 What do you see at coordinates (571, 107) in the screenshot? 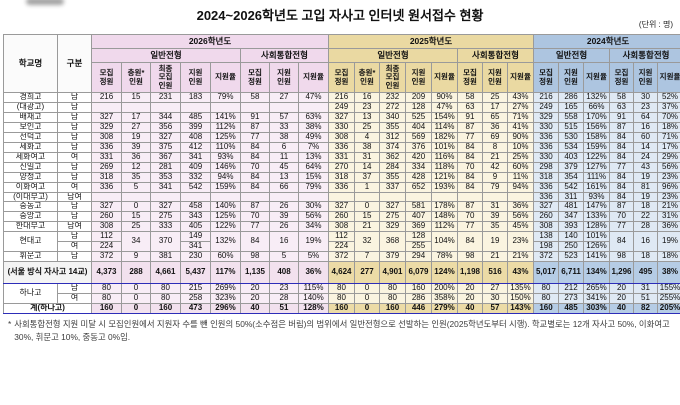
I see `data-cell: 165` at bounding box center [571, 107].